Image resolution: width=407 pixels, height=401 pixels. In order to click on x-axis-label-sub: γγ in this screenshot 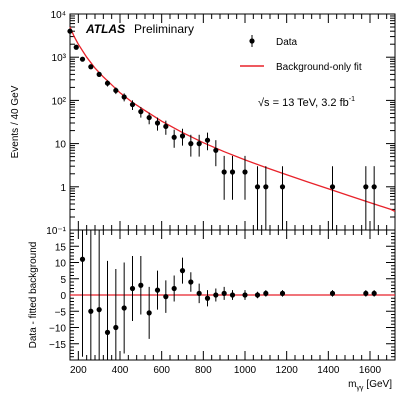, I will do `click(360, 388)`.